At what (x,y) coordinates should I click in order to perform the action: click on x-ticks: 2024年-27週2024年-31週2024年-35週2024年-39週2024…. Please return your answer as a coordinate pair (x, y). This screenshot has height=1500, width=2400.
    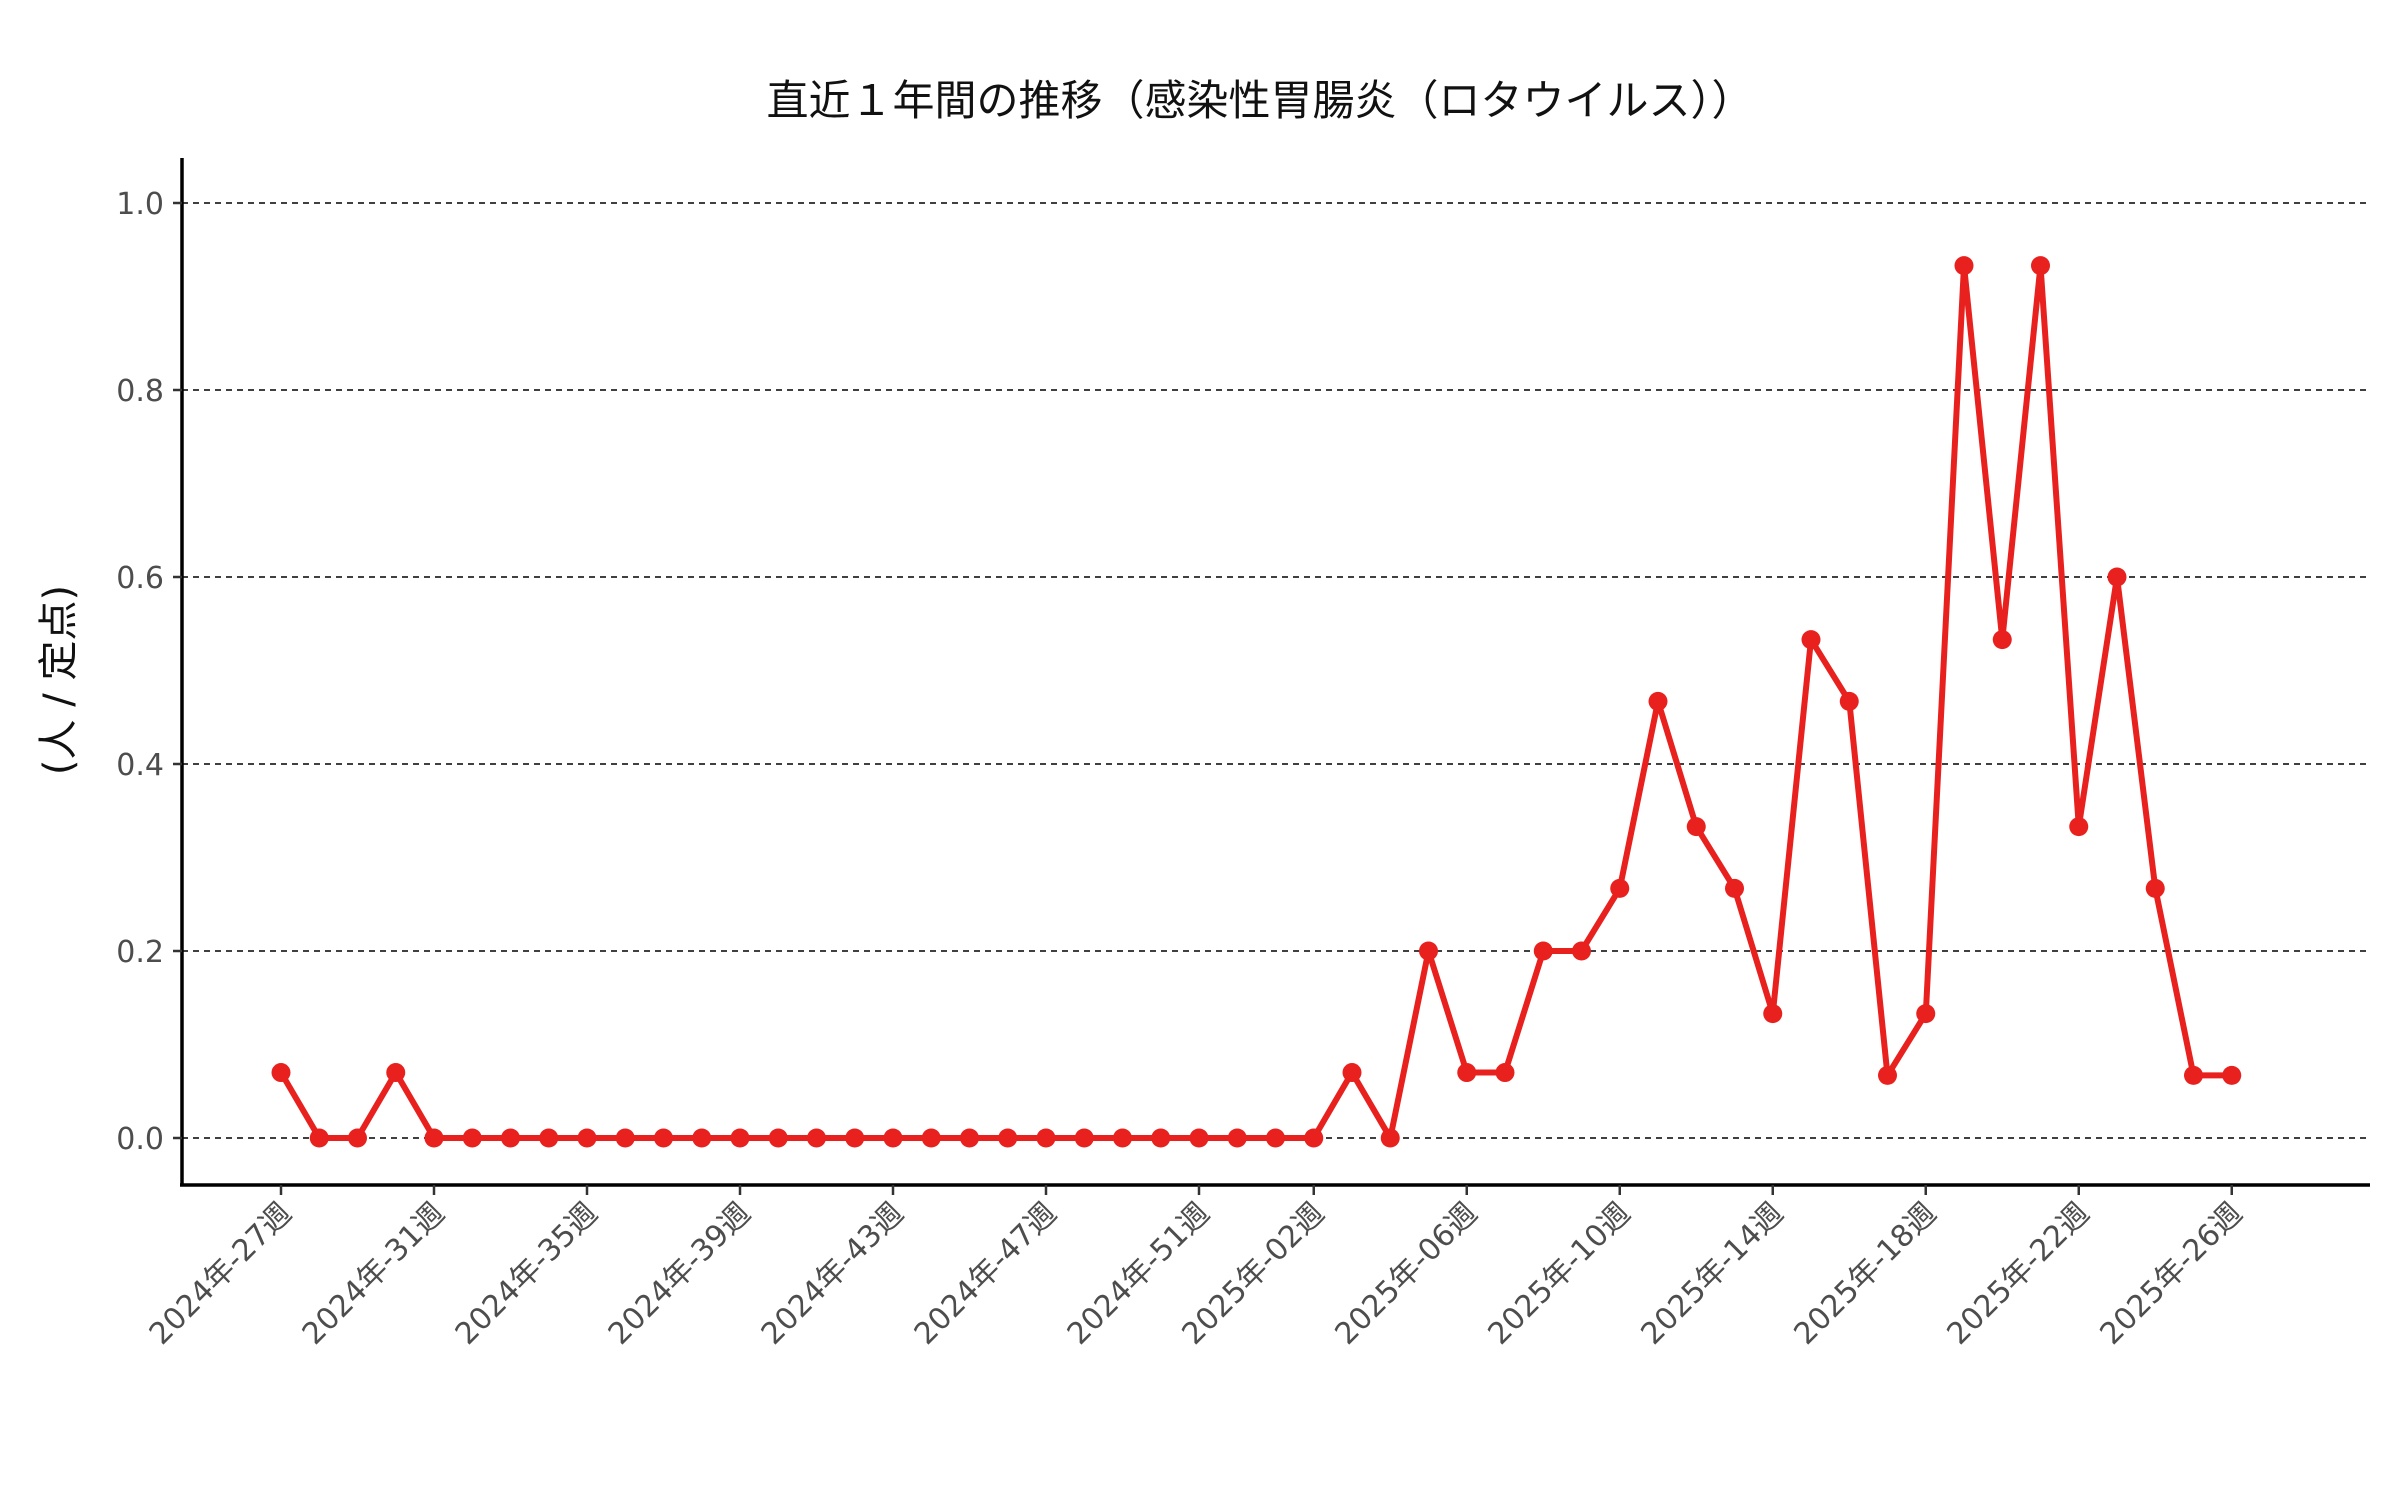
    Looking at the image, I should click on (1196, 1268).